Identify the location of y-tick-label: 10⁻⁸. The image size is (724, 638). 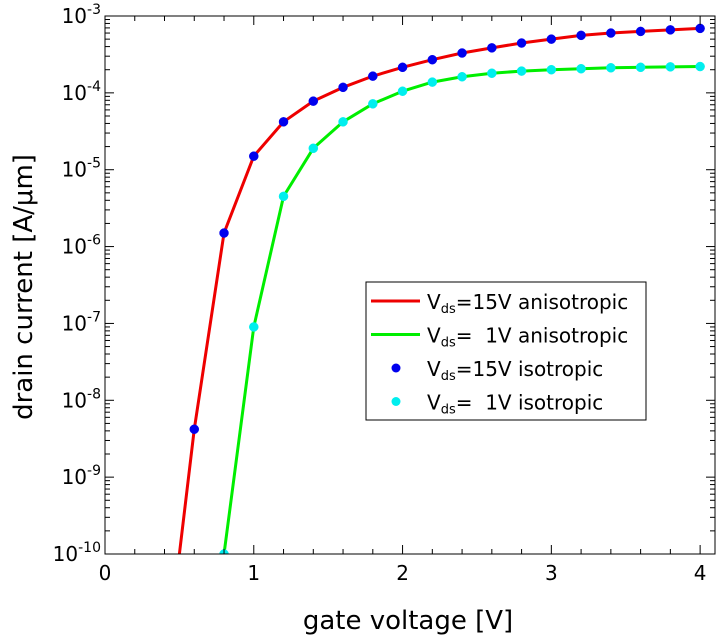
(81, 399).